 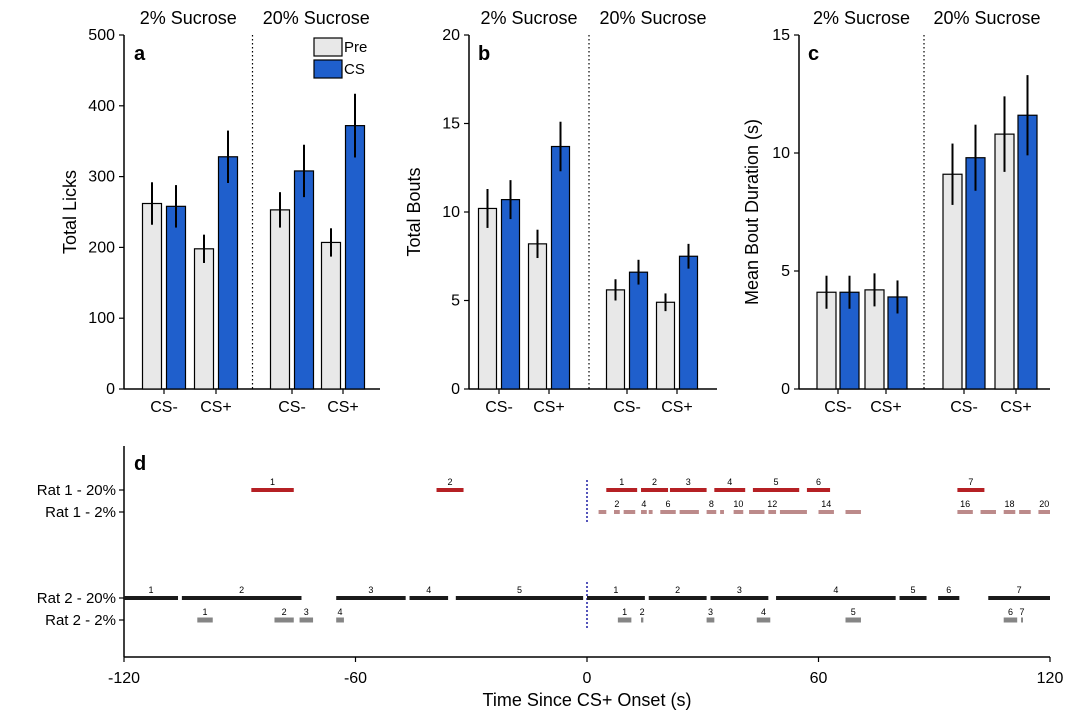 I want to click on y-tick-label: 200, so click(x=101, y=247).